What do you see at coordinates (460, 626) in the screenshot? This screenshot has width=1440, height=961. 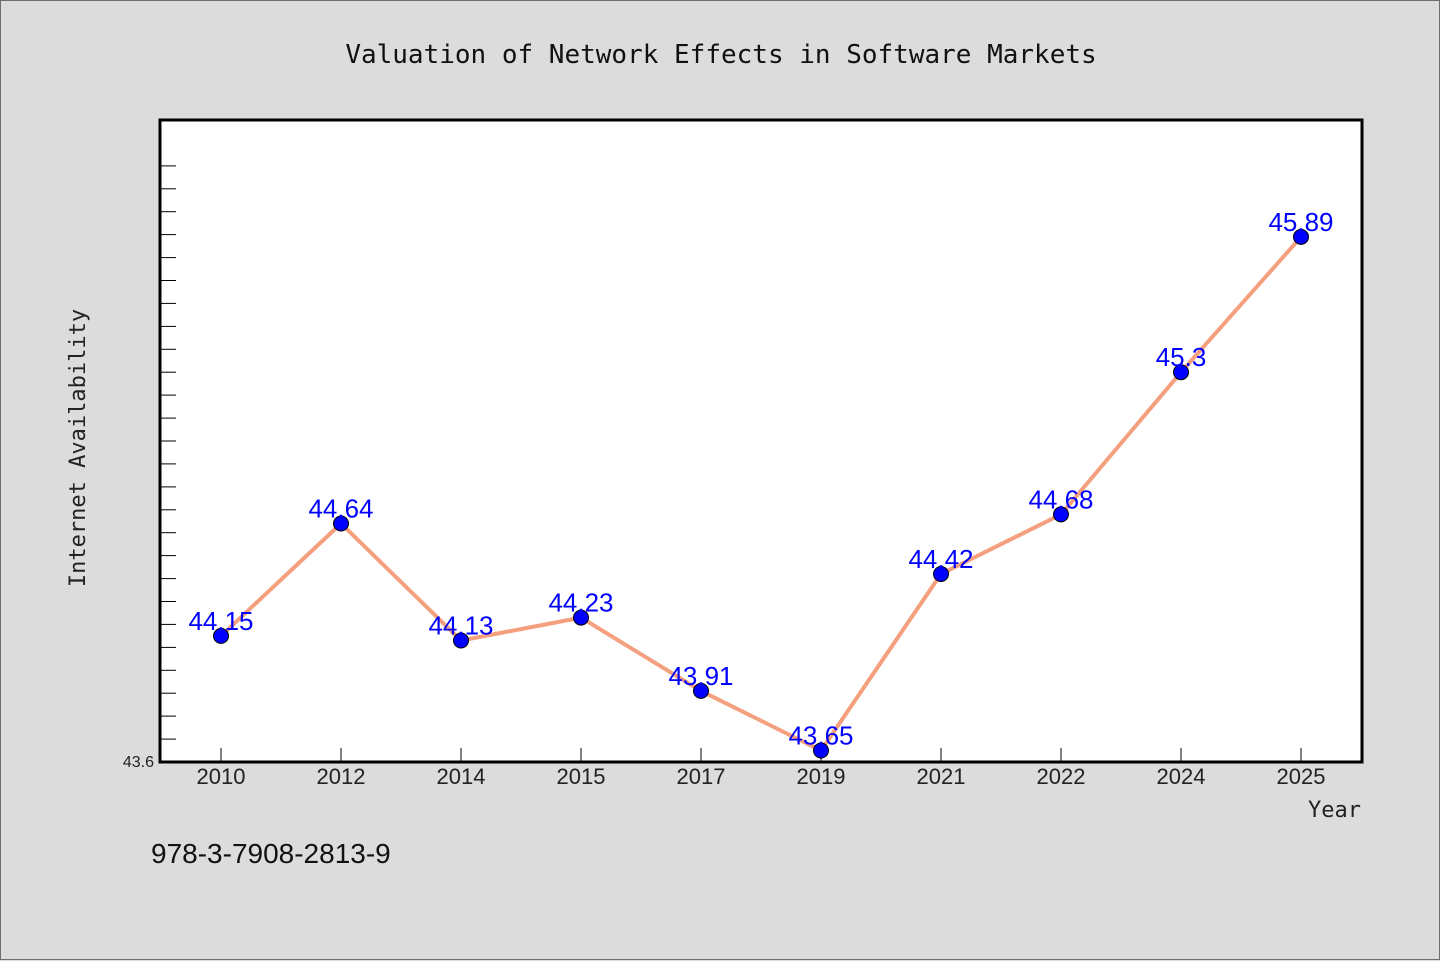 I see `data-label: 44.13` at bounding box center [460, 626].